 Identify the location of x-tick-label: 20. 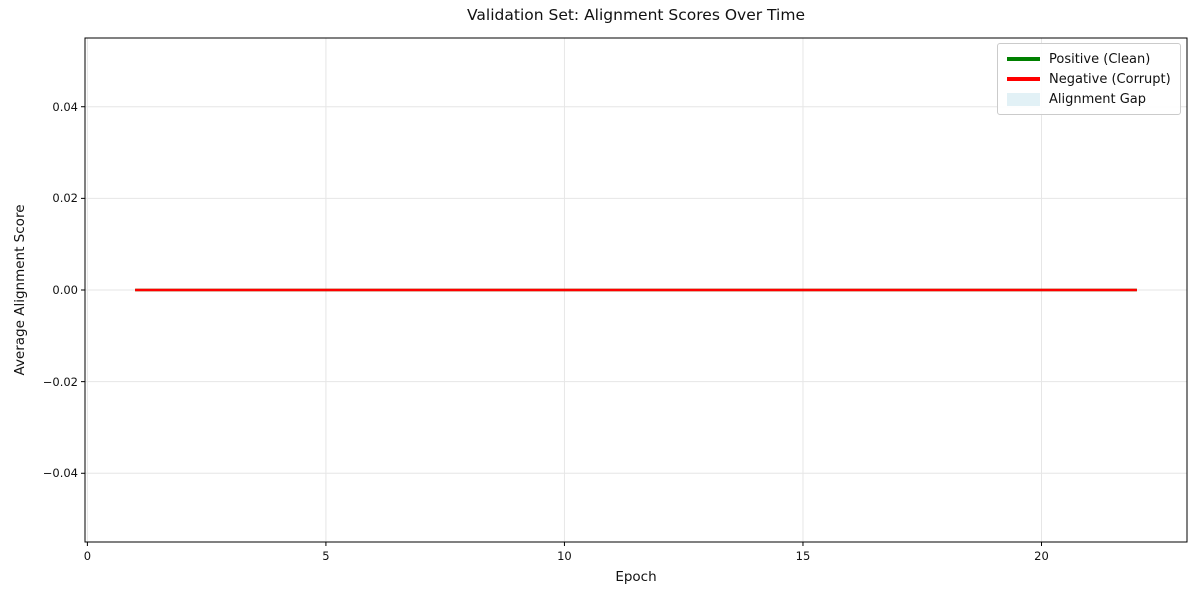
(1041, 556).